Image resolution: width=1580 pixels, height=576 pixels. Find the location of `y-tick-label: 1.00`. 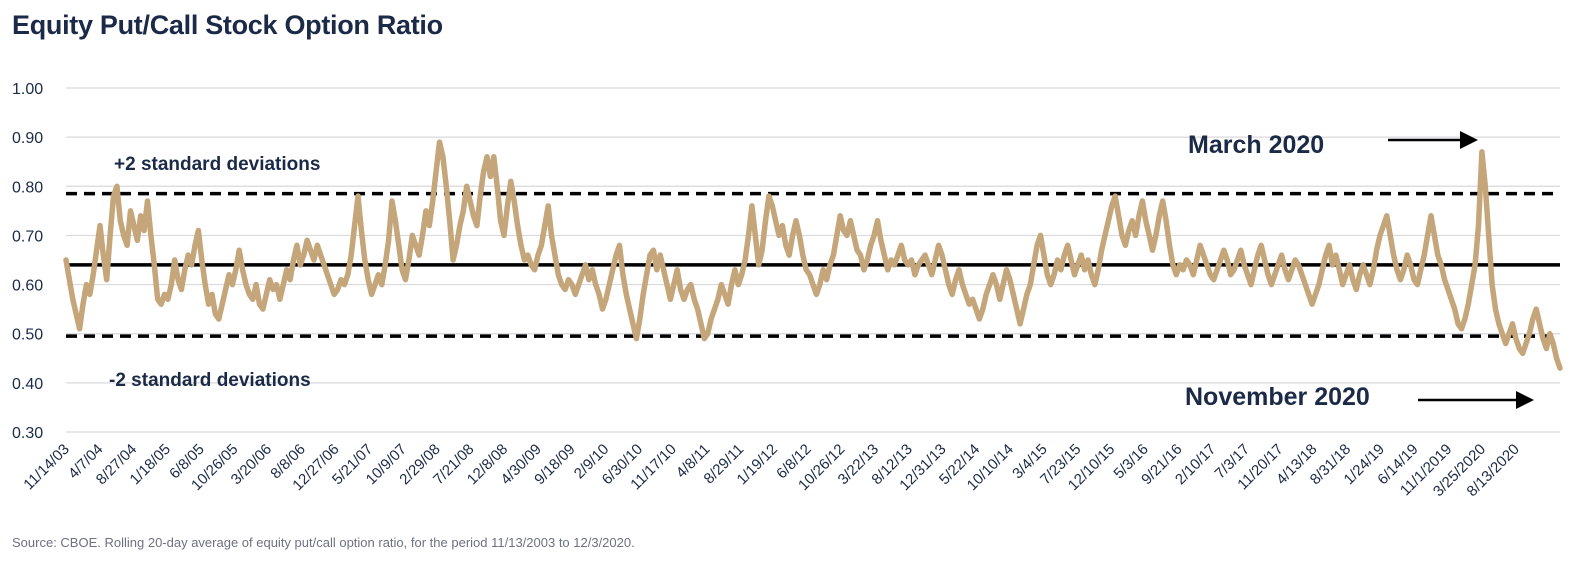

y-tick-label: 1.00 is located at coordinates (27, 89).